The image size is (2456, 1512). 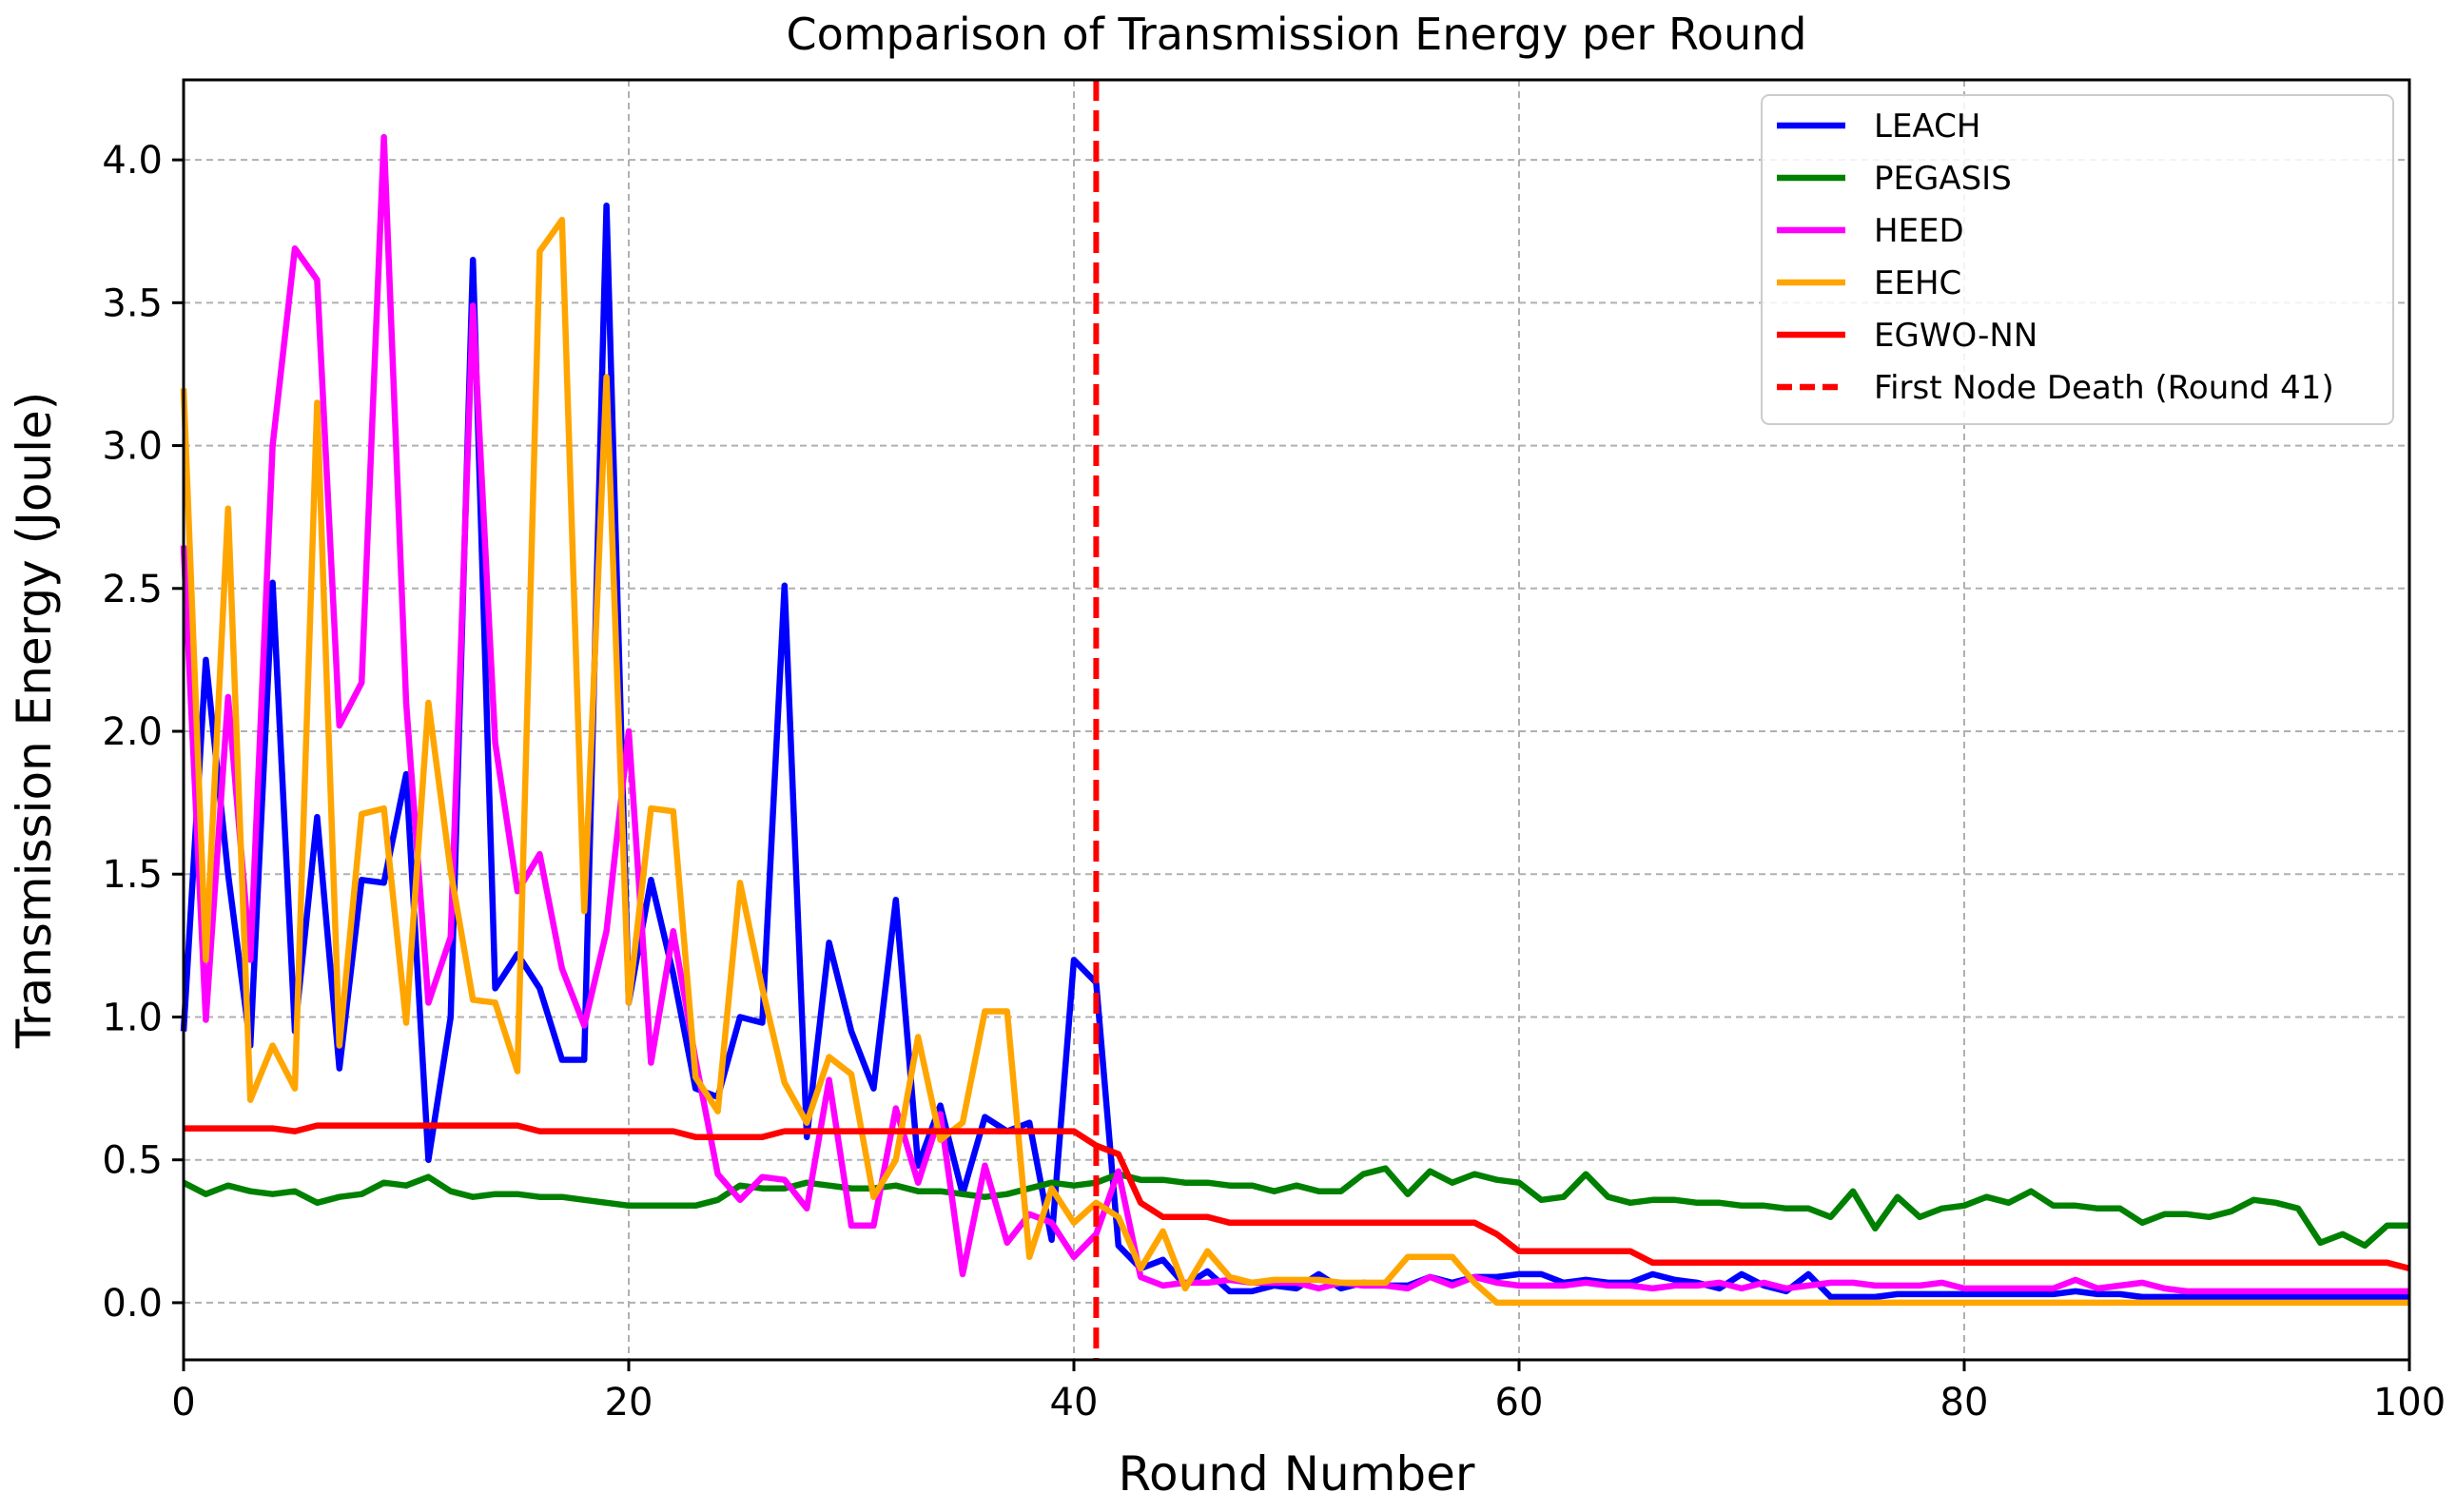 What do you see at coordinates (1955, 336) in the screenshot?
I see `legend-label: EGWO-NN` at bounding box center [1955, 336].